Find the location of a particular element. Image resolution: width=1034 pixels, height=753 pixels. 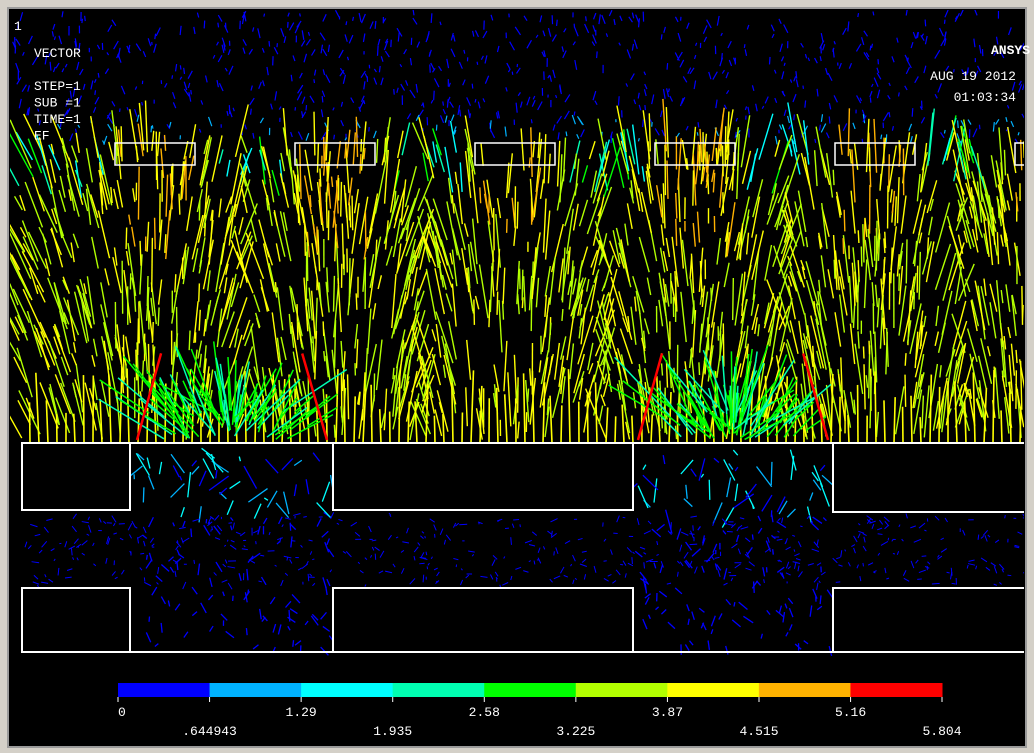

color-band is located at coordinates (347, 690).